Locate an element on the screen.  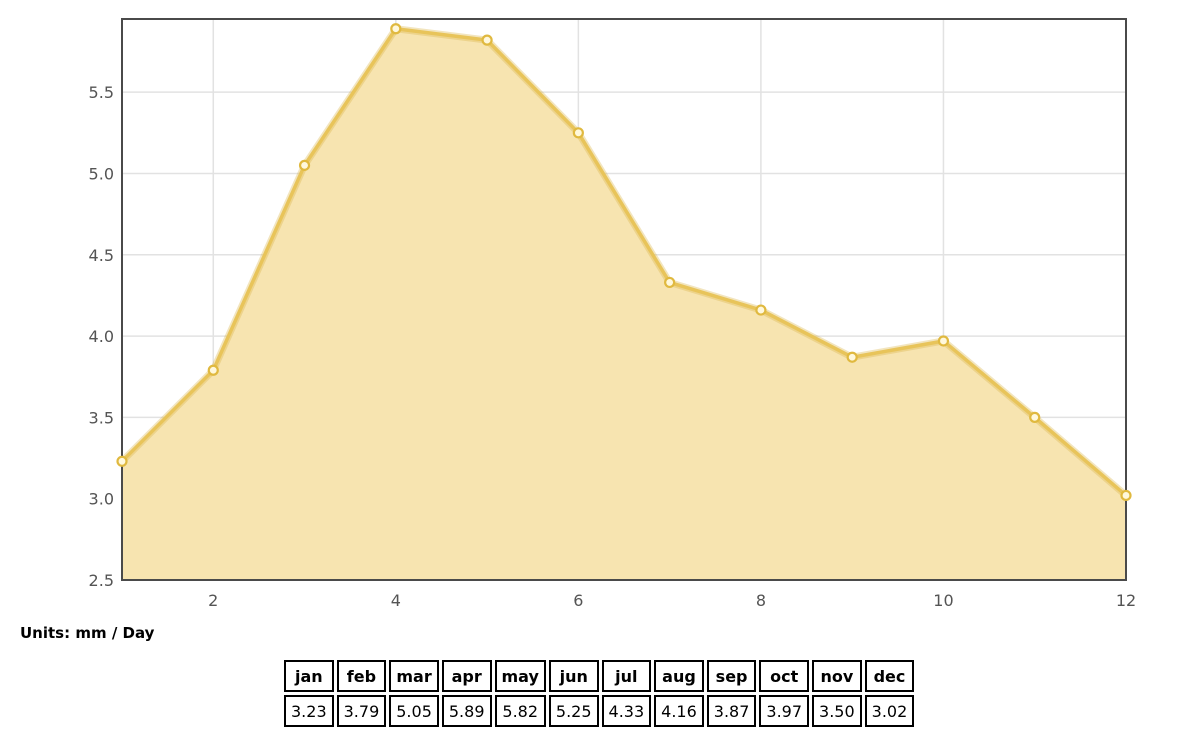
table-value-aug: 4.16 is located at coordinates (679, 711).